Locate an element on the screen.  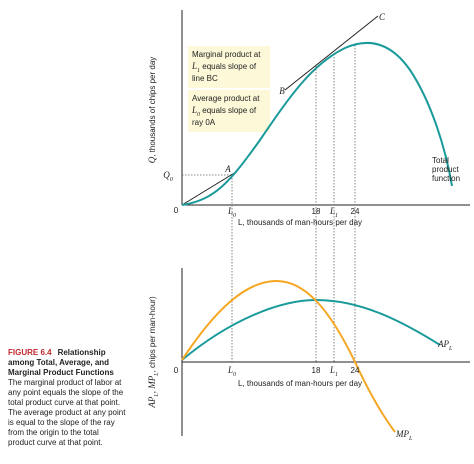
line-bc is located at coordinates (331, 53).